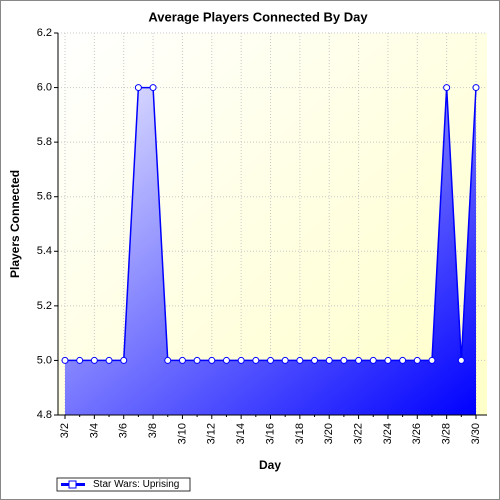  What do you see at coordinates (44, 306) in the screenshot?
I see `y-tick-label: 5.2` at bounding box center [44, 306].